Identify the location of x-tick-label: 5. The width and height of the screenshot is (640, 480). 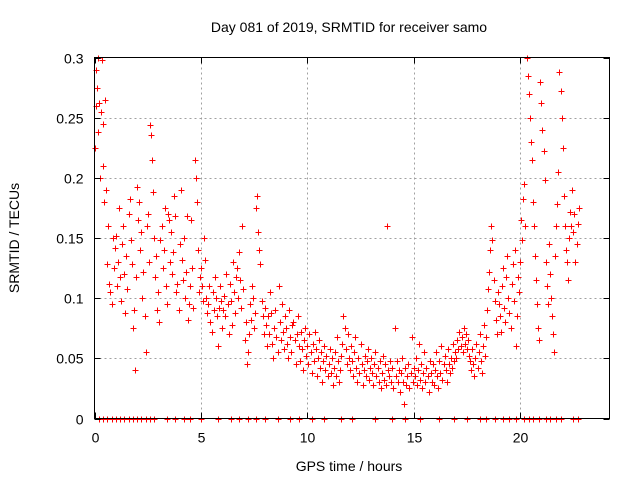
(202, 438).